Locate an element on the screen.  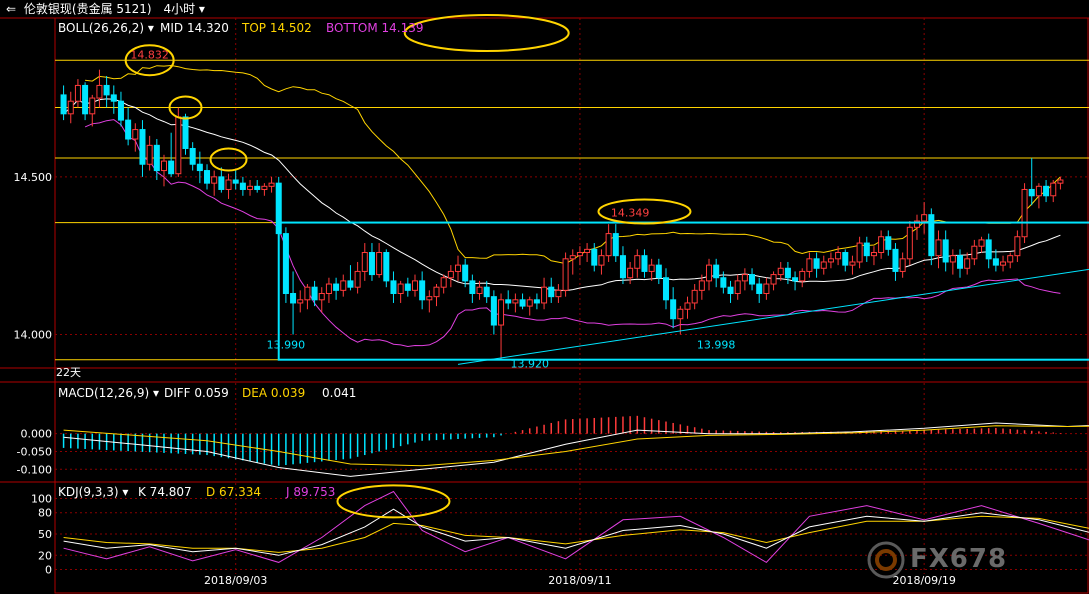
kdj-k-value: K 74.807 is located at coordinates (165, 492).